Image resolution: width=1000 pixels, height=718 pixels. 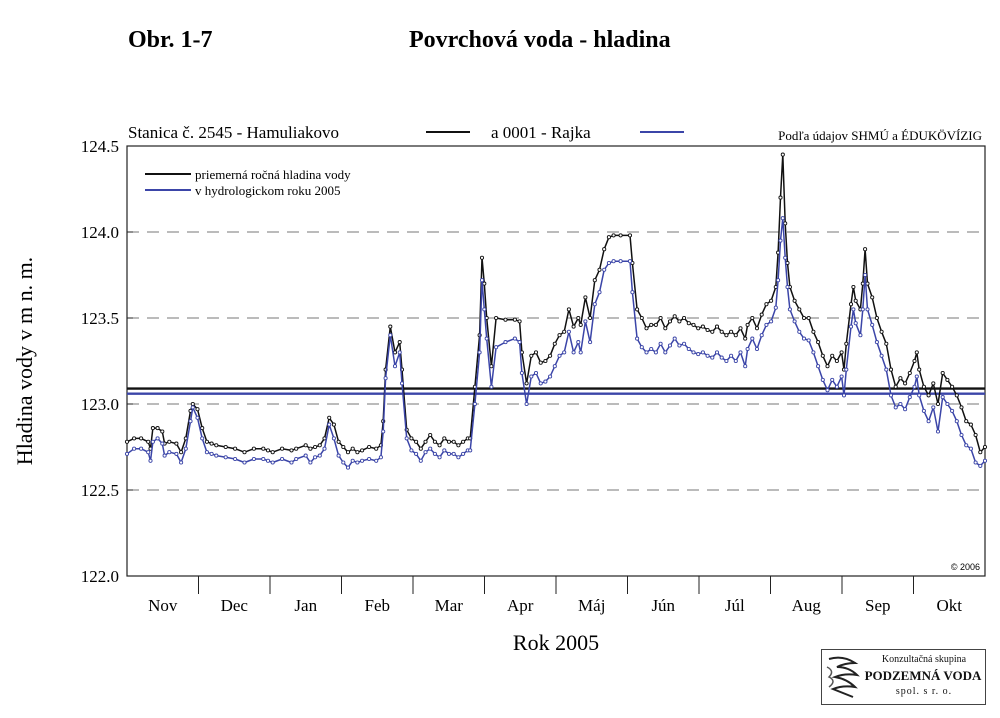 What do you see at coordinates (555, 595) in the screenshot?
I see `x-month-ticks: Nov Dec Jan Feb Mar Apr Máj Jún Júl Aug Sep Okt` at bounding box center [555, 595].